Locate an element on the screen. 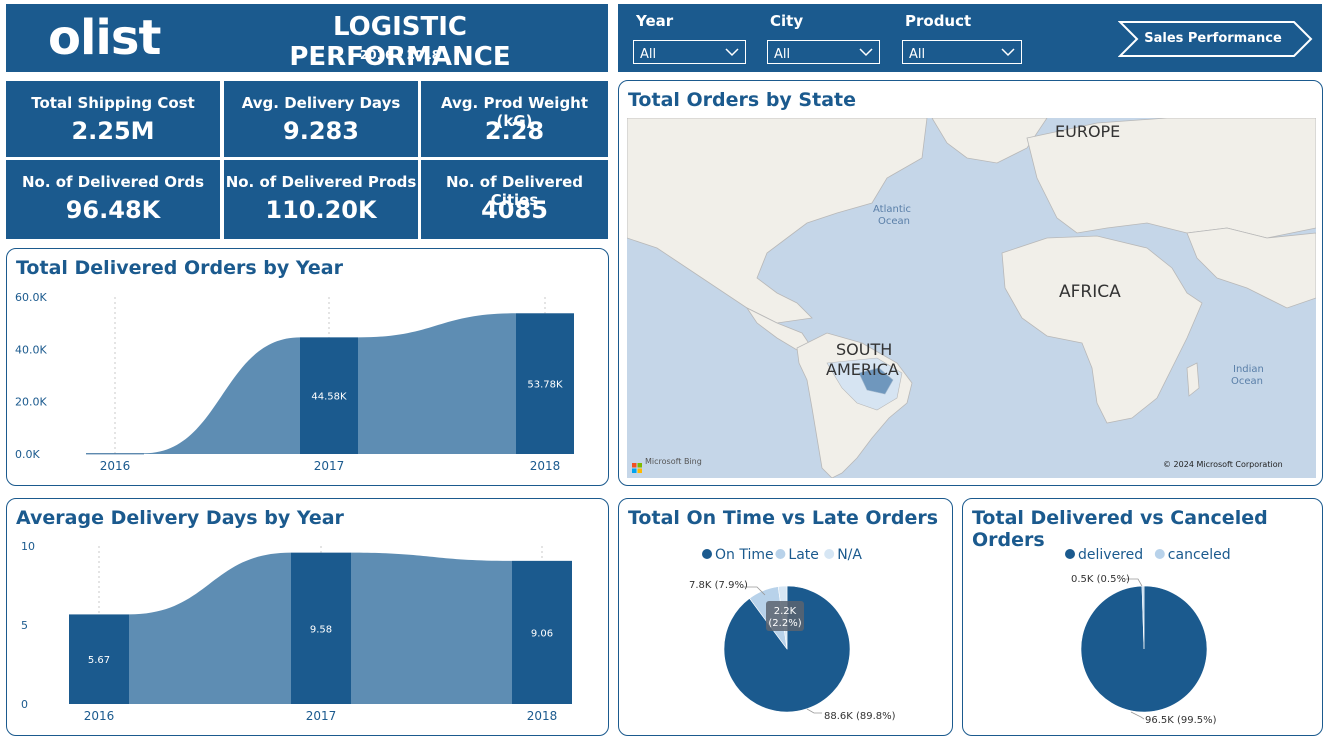 Image resolution: width=1328 pixels, height=743 pixels. chart-title: Total Delivered Orders by Year is located at coordinates (179, 268).